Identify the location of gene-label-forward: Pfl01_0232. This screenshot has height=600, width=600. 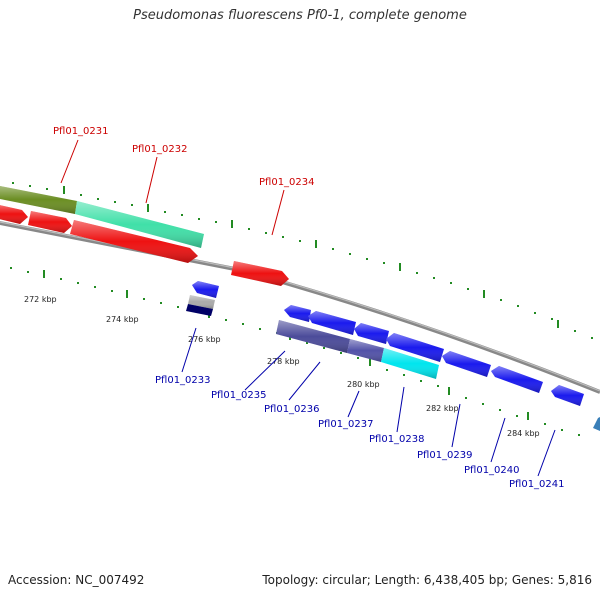
(160, 149).